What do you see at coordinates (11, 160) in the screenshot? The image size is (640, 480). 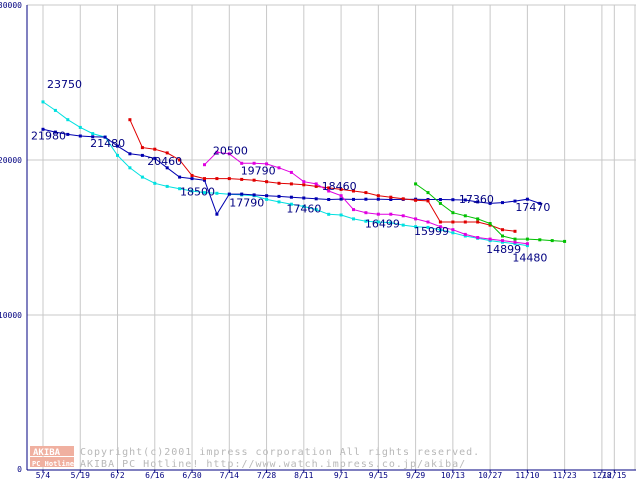 I see `y-tick-label: 20000` at bounding box center [11, 160].